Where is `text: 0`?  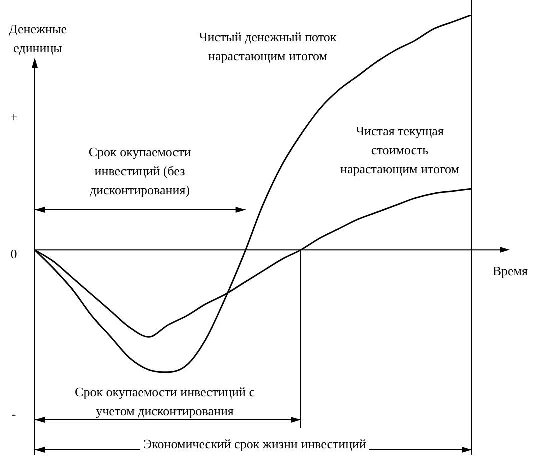
text: 0 is located at coordinates (14, 254).